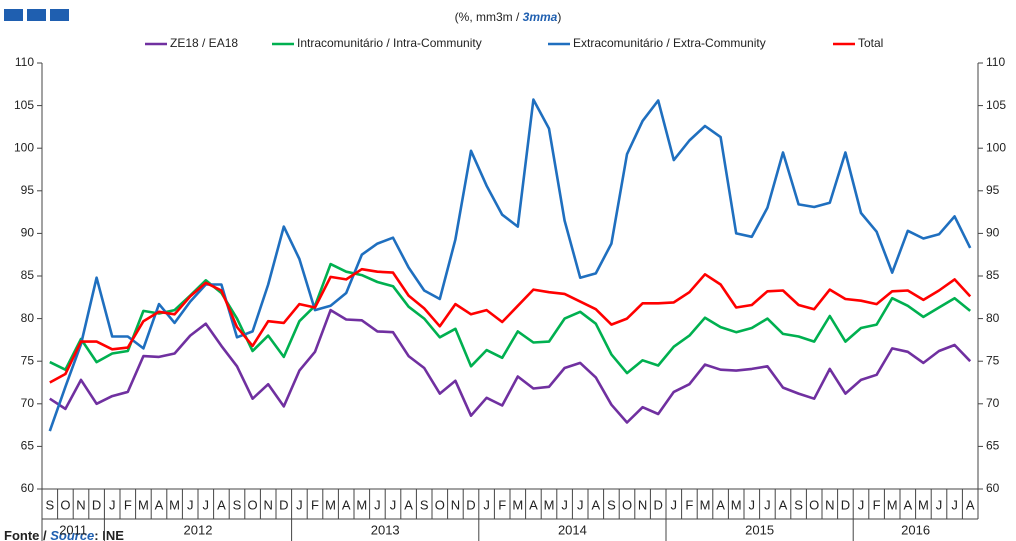 The height and width of the screenshot is (541, 1016). I want to click on y2-tick-label: 95, so click(993, 190).